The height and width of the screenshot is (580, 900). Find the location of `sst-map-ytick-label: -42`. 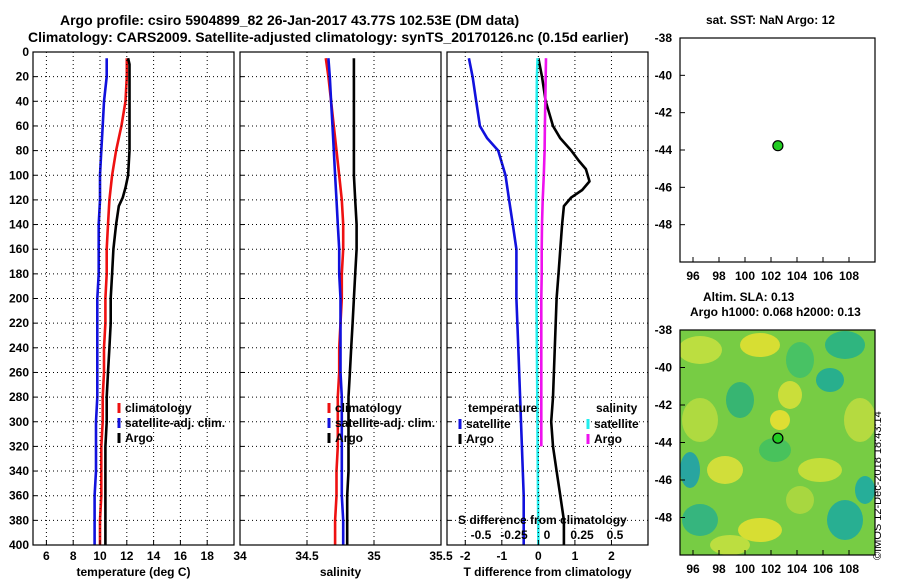

sst-map-ytick-label: -42 is located at coordinates (664, 113).